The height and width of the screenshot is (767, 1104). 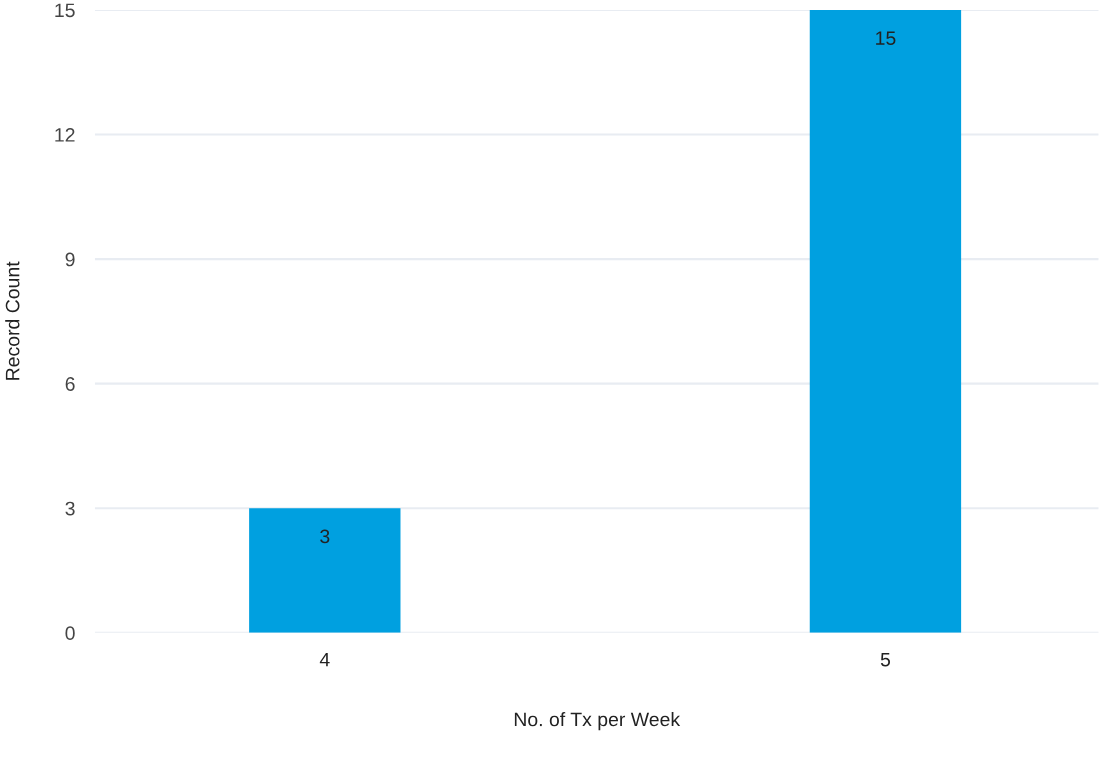 What do you see at coordinates (70, 633) in the screenshot?
I see `y-tick-label: 0` at bounding box center [70, 633].